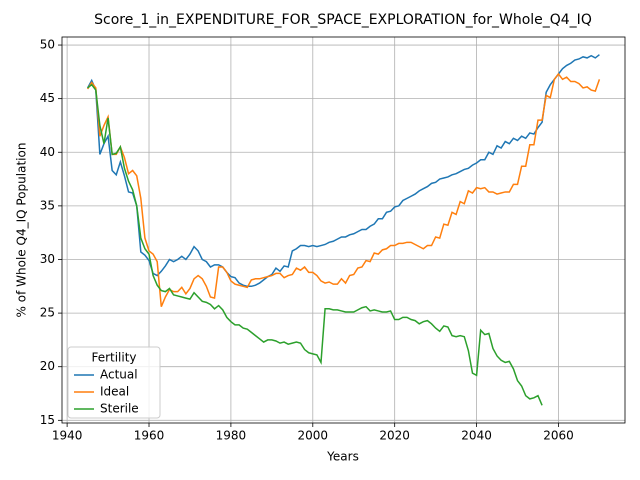 Image resolution: width=640 pixels, height=480 pixels. Describe the element at coordinates (119, 375) in the screenshot. I see `legend-label: Actual` at that location.